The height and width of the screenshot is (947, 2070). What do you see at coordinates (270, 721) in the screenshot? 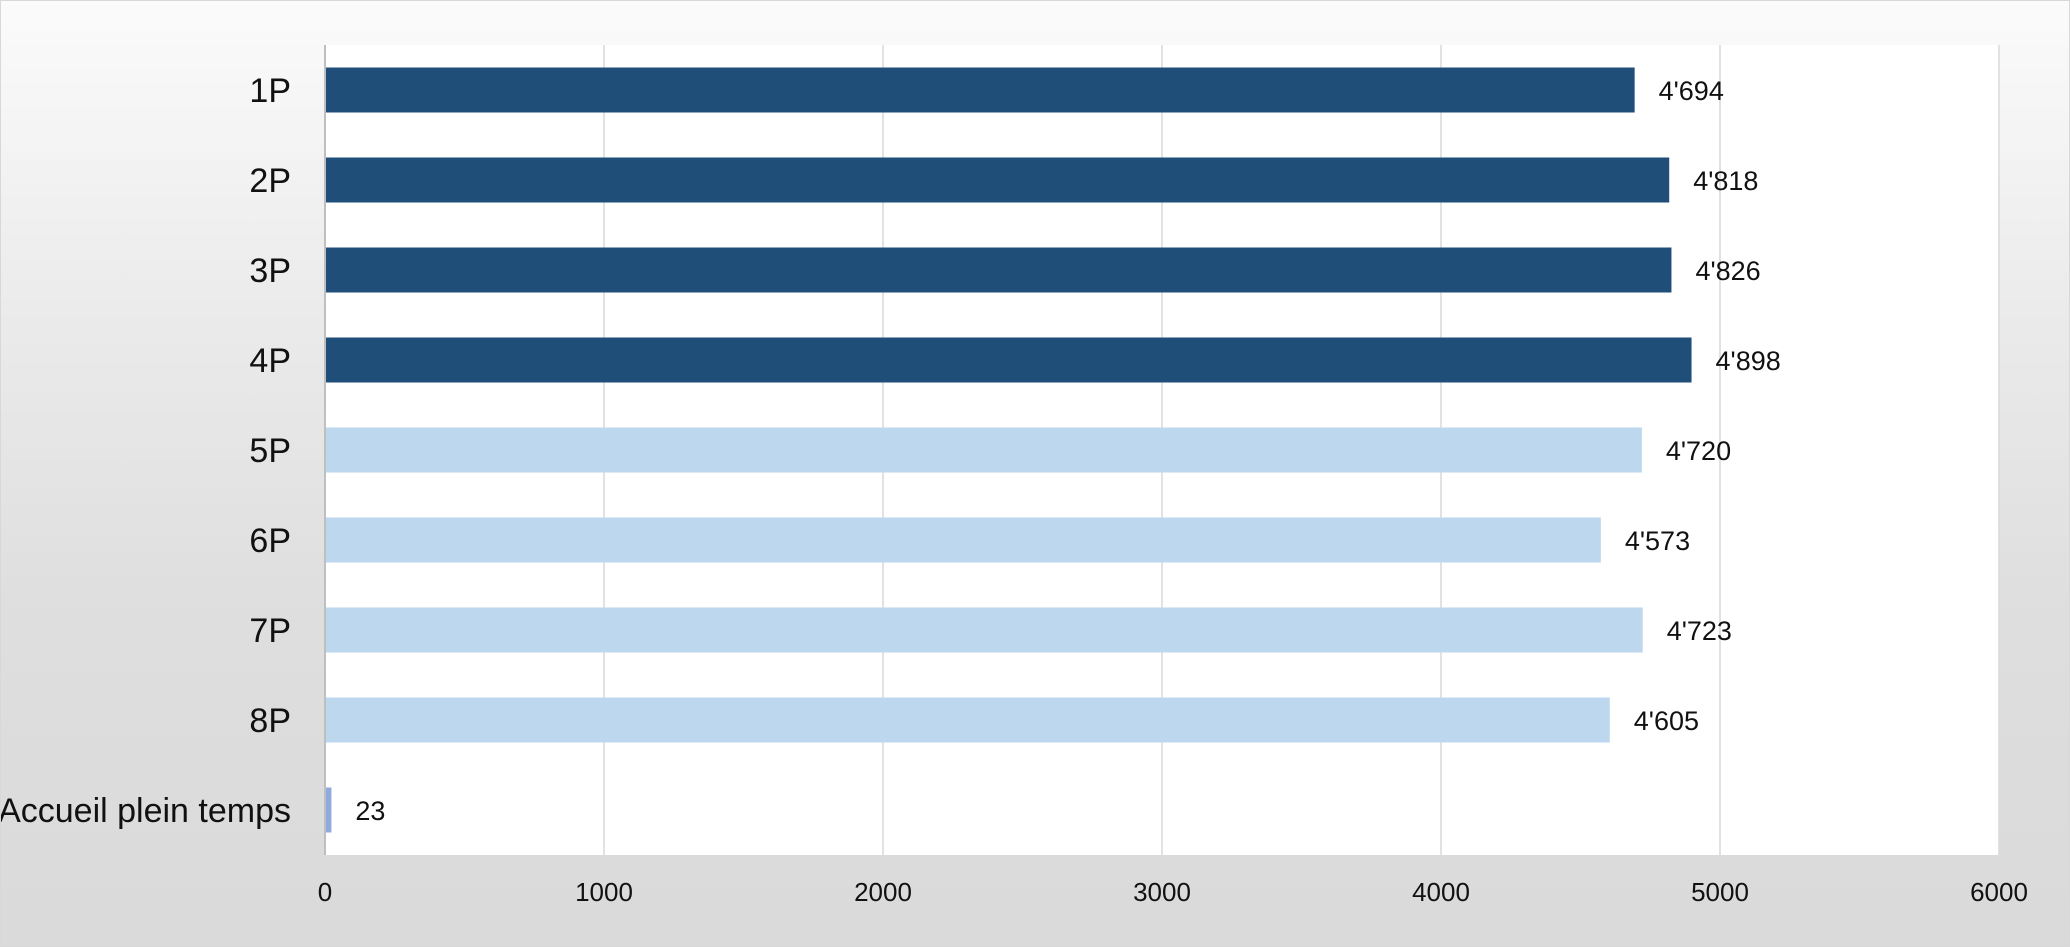
I see `category-label: 8P` at bounding box center [270, 721].